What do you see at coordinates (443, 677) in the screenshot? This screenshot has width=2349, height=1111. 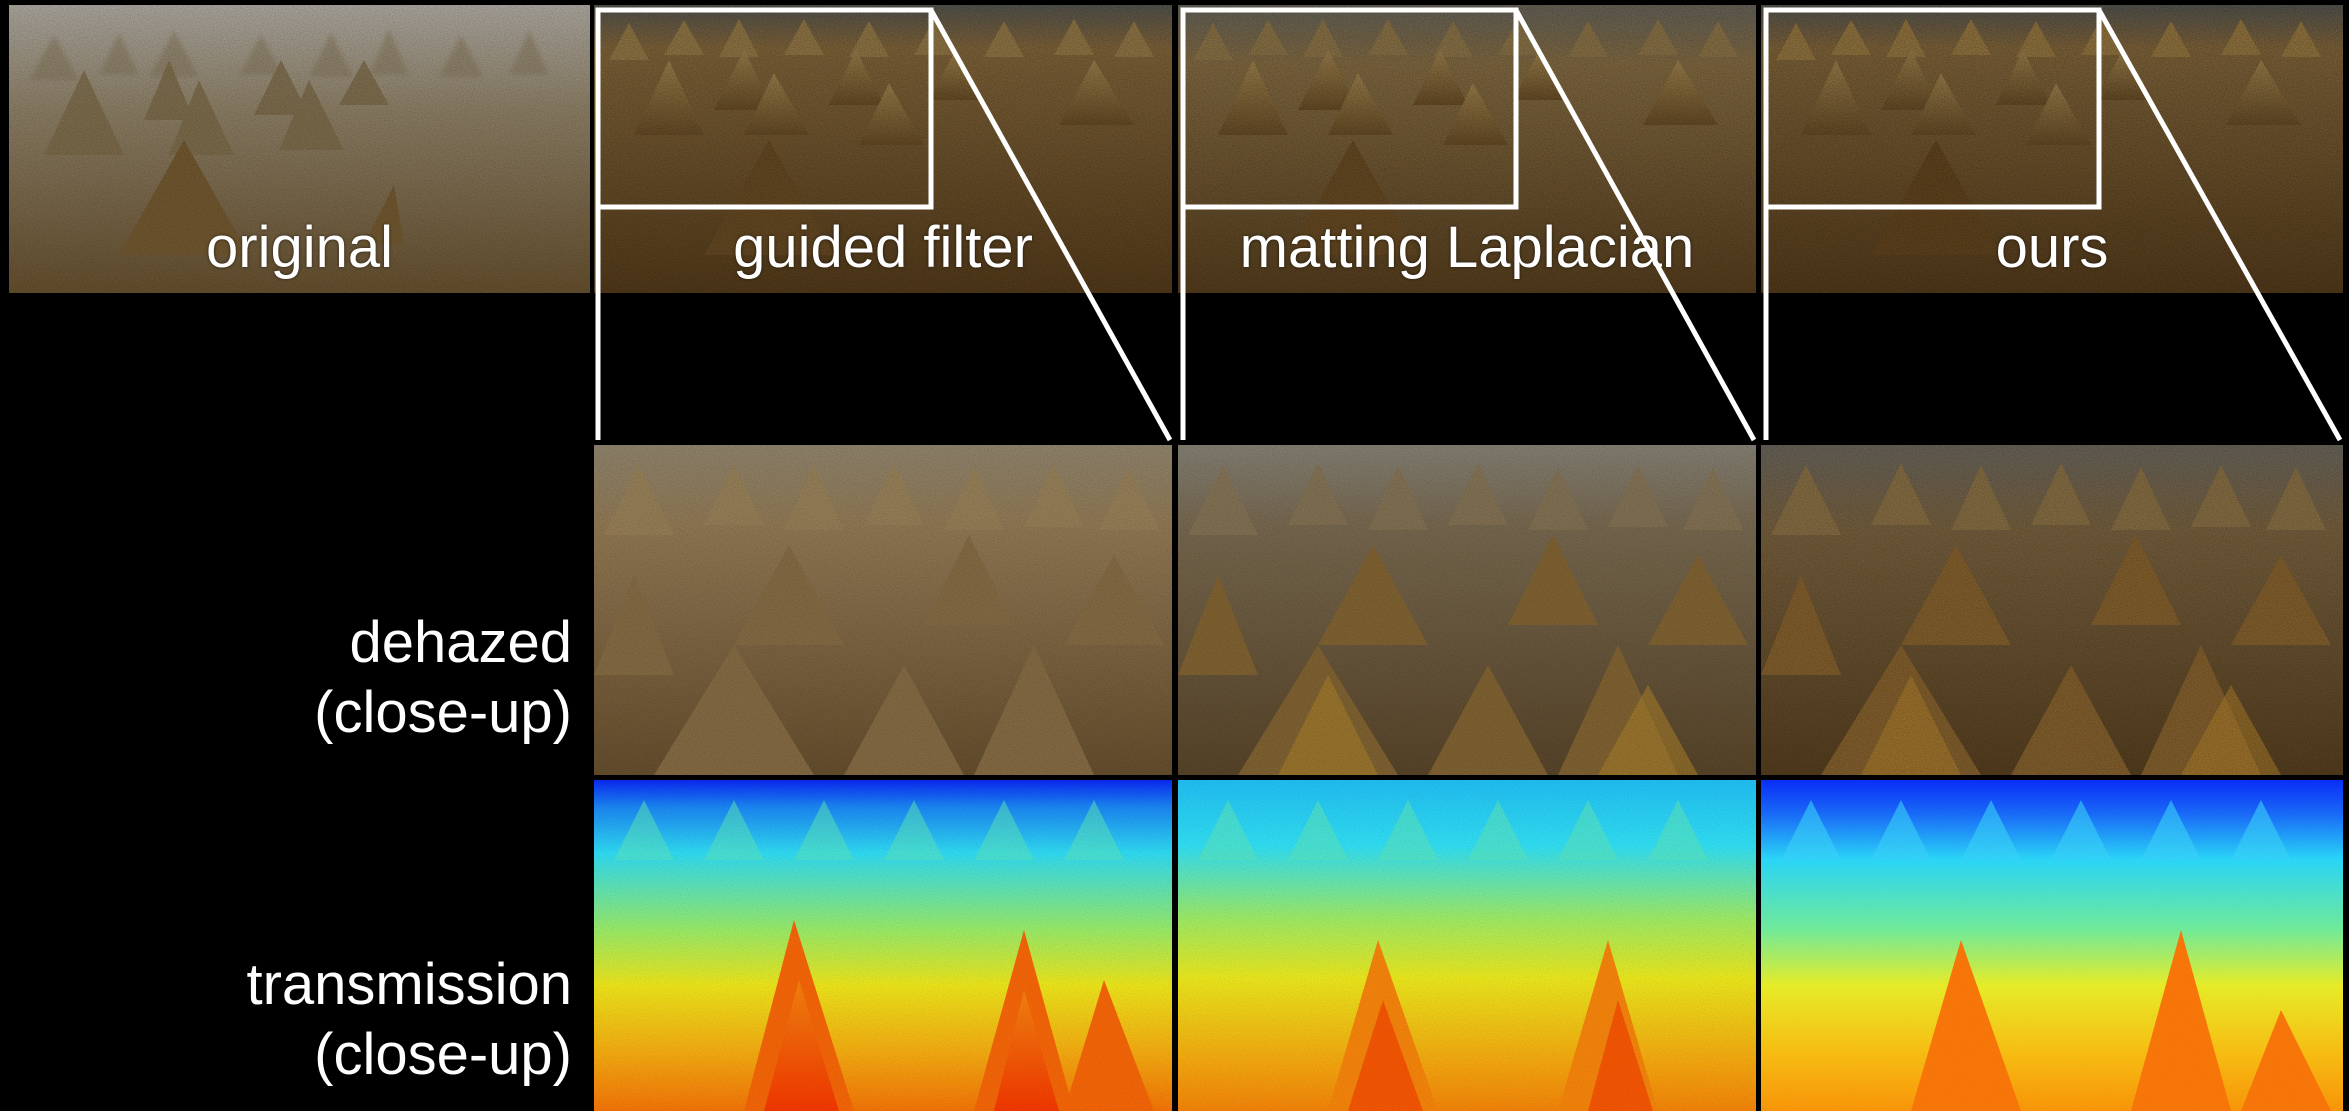 I see `row-label-dehazed: dehazed (close-up)` at bounding box center [443, 677].